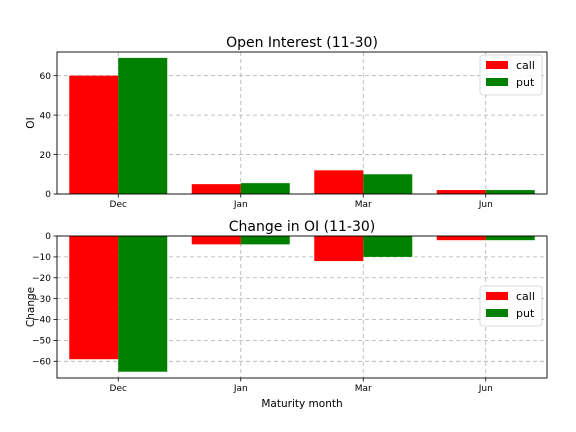  What do you see at coordinates (46, 77) in the screenshot?
I see `y-tick-label: 60` at bounding box center [46, 77].